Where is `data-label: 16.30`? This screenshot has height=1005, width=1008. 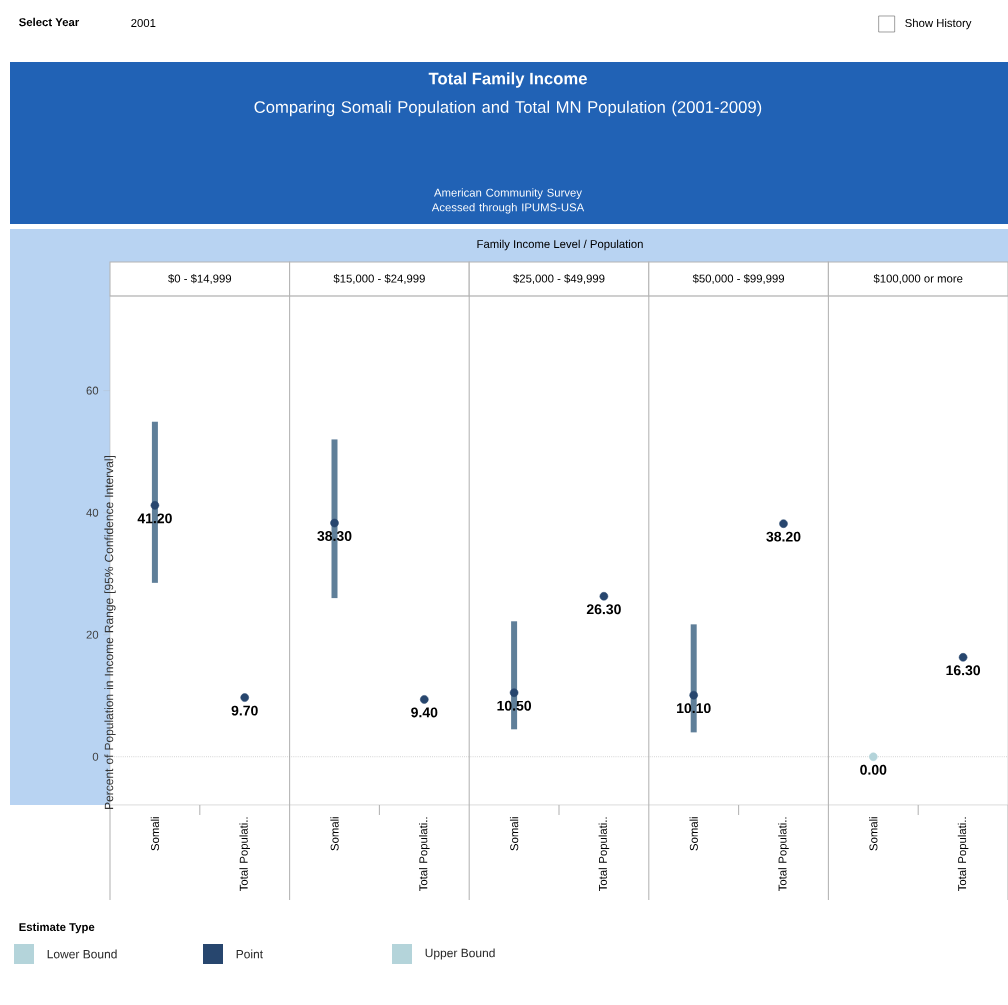 data-label: 16.30 is located at coordinates (963, 670).